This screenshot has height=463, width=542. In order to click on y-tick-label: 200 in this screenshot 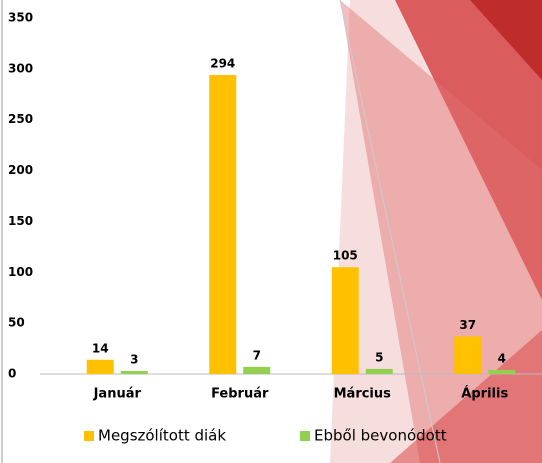, I will do `click(20, 170)`.